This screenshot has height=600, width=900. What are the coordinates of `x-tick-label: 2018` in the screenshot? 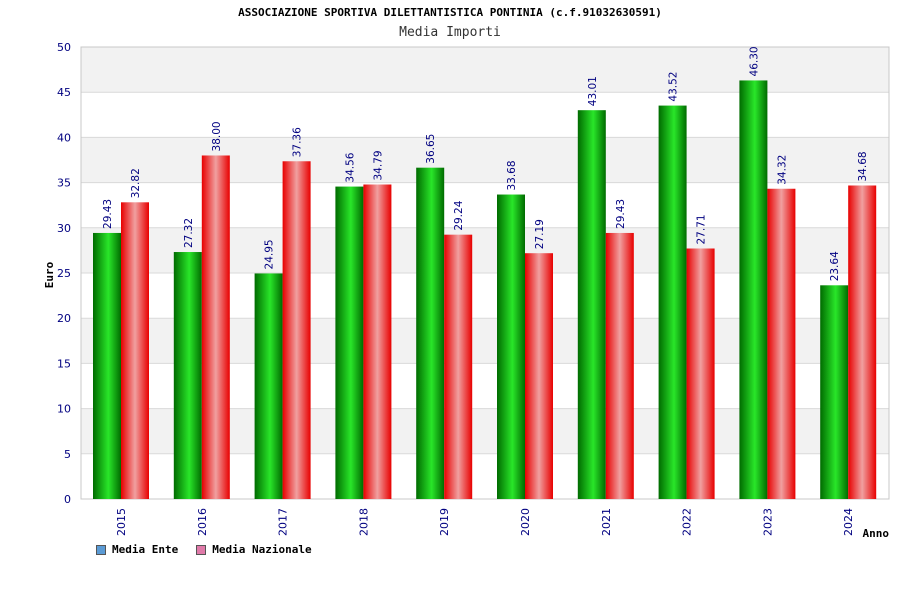 It's located at (363, 522).